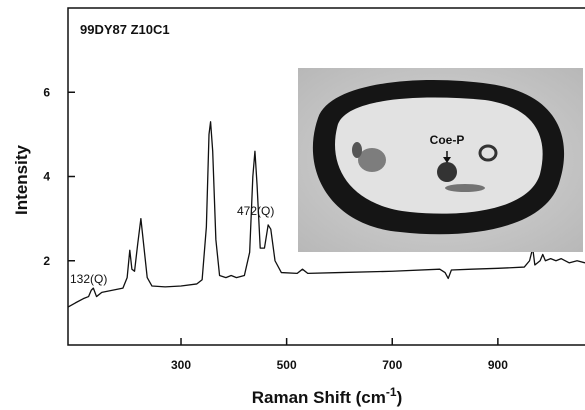 This screenshot has width=585, height=410. What do you see at coordinates (447, 172) in the screenshot?
I see `coesite-inclusion` at bounding box center [447, 172].